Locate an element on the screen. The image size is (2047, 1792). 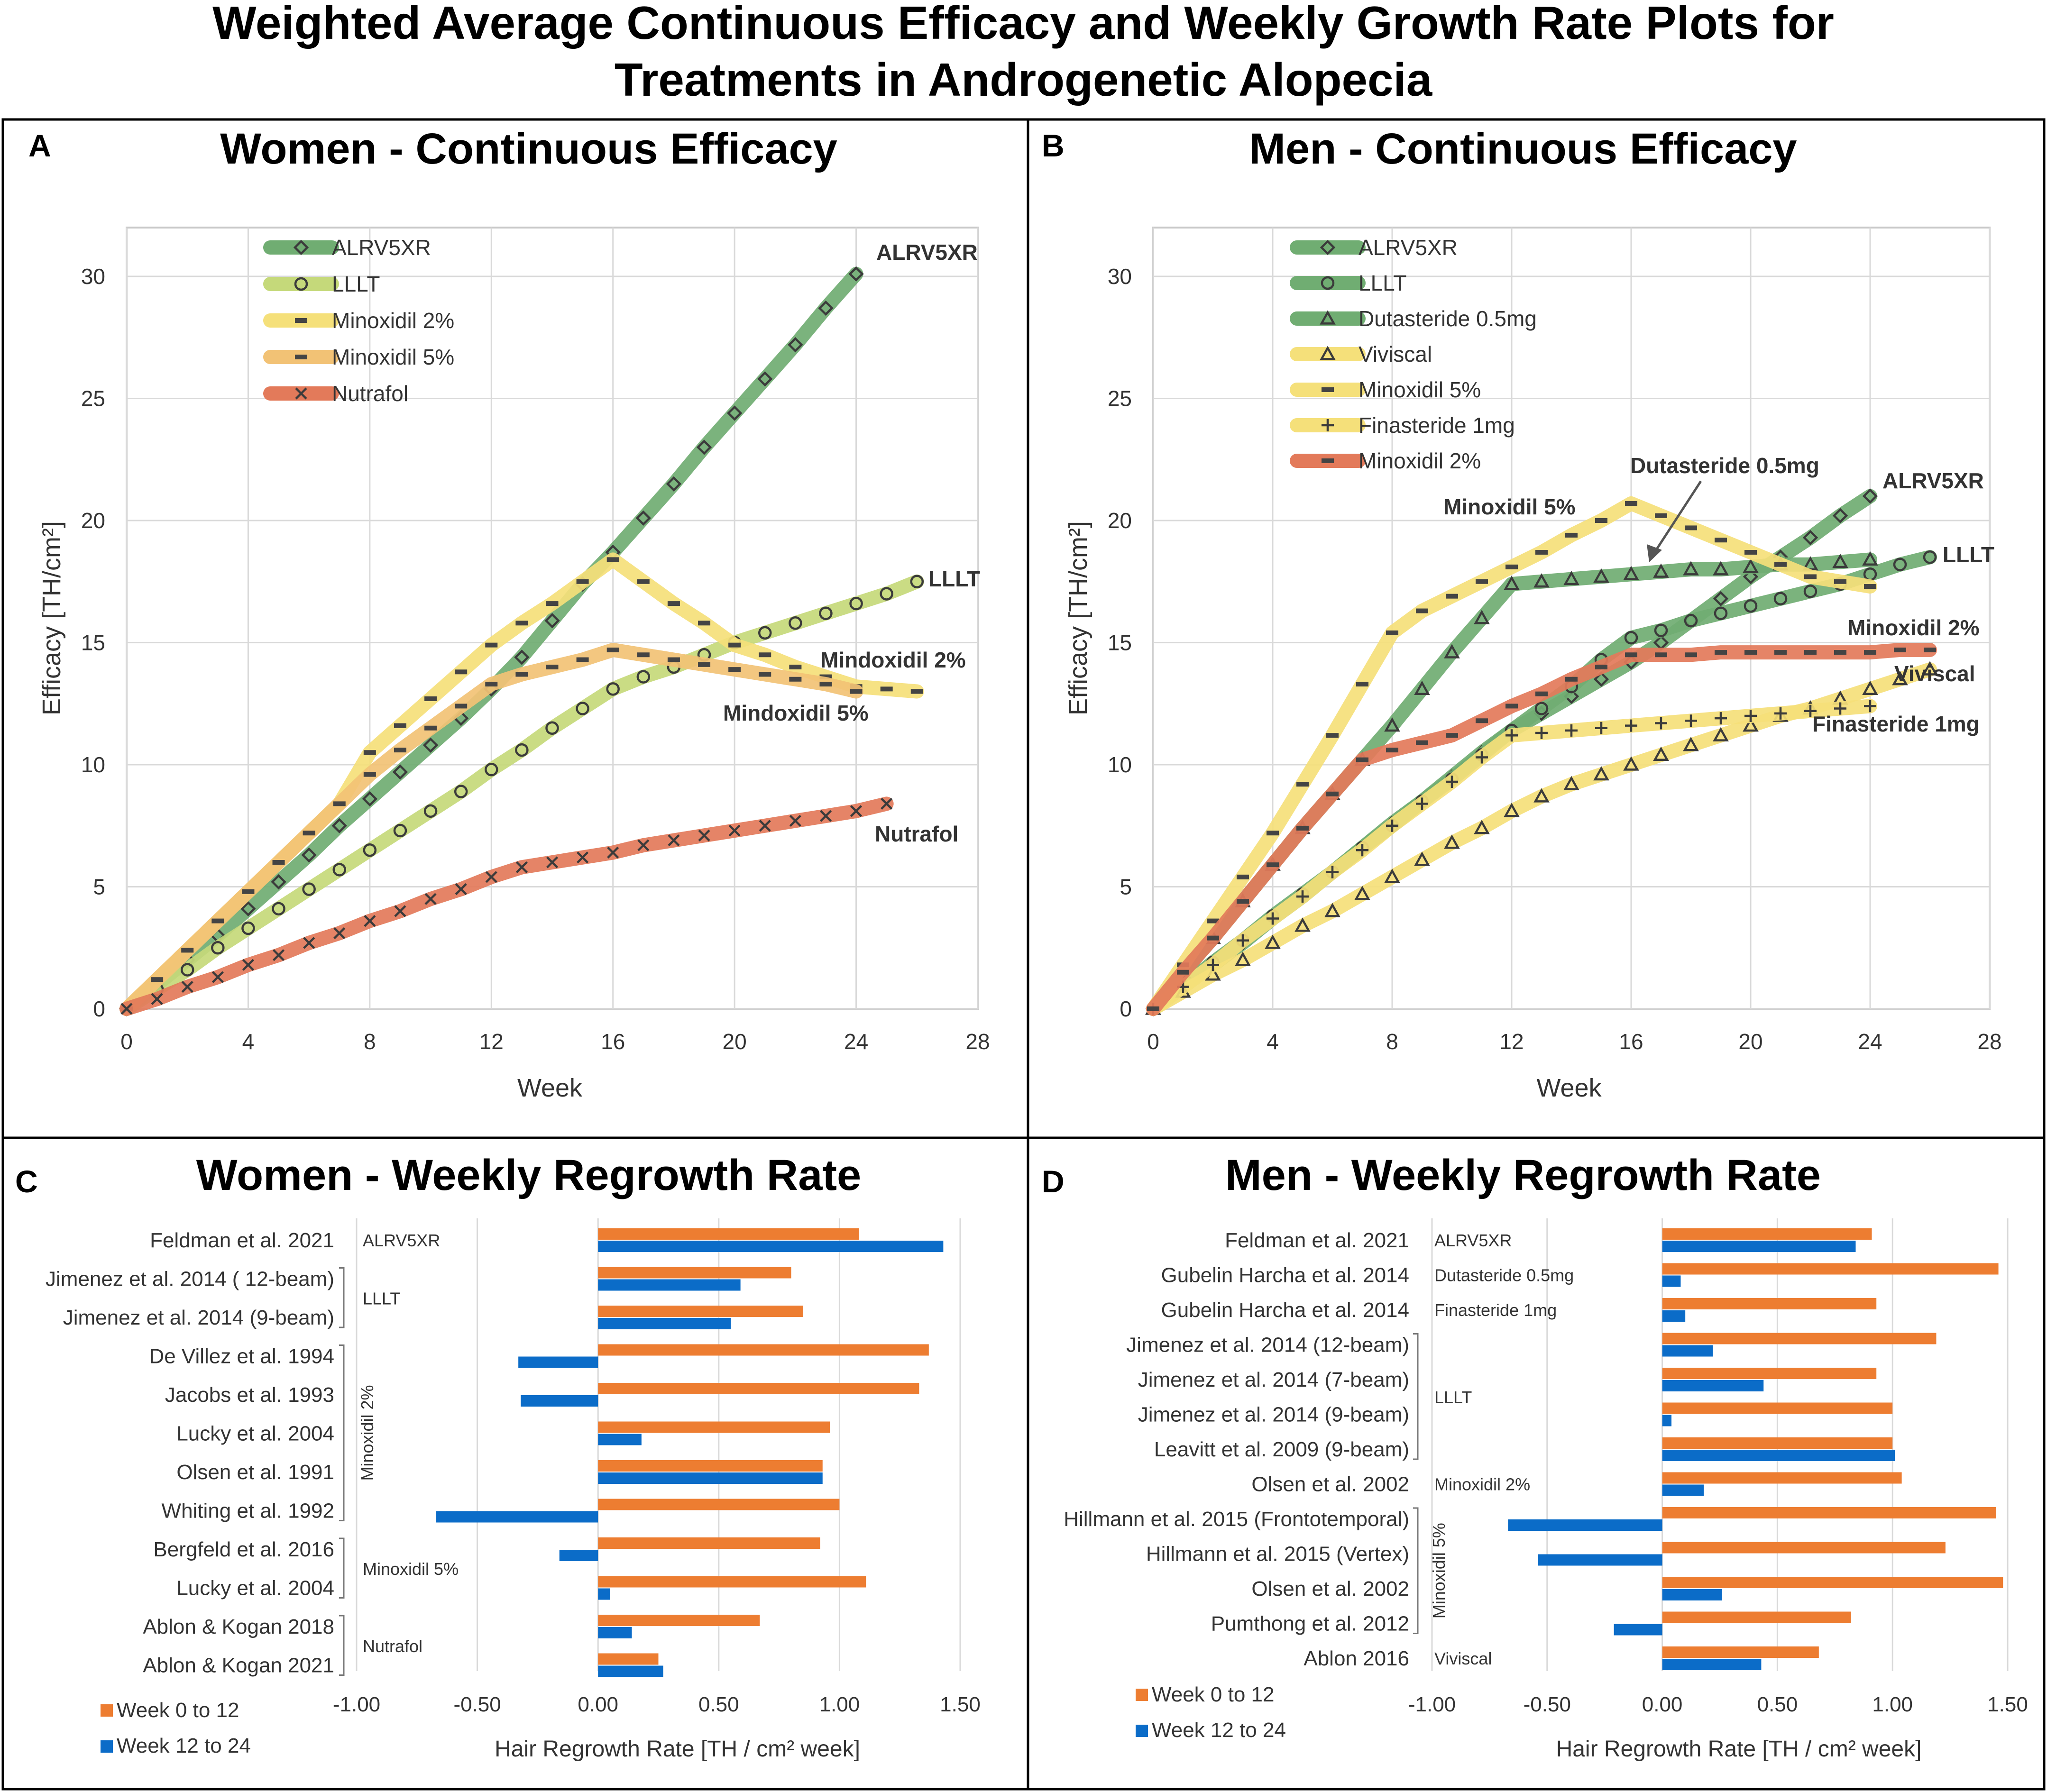
group-label: Nutrafol is located at coordinates (392, 1646).